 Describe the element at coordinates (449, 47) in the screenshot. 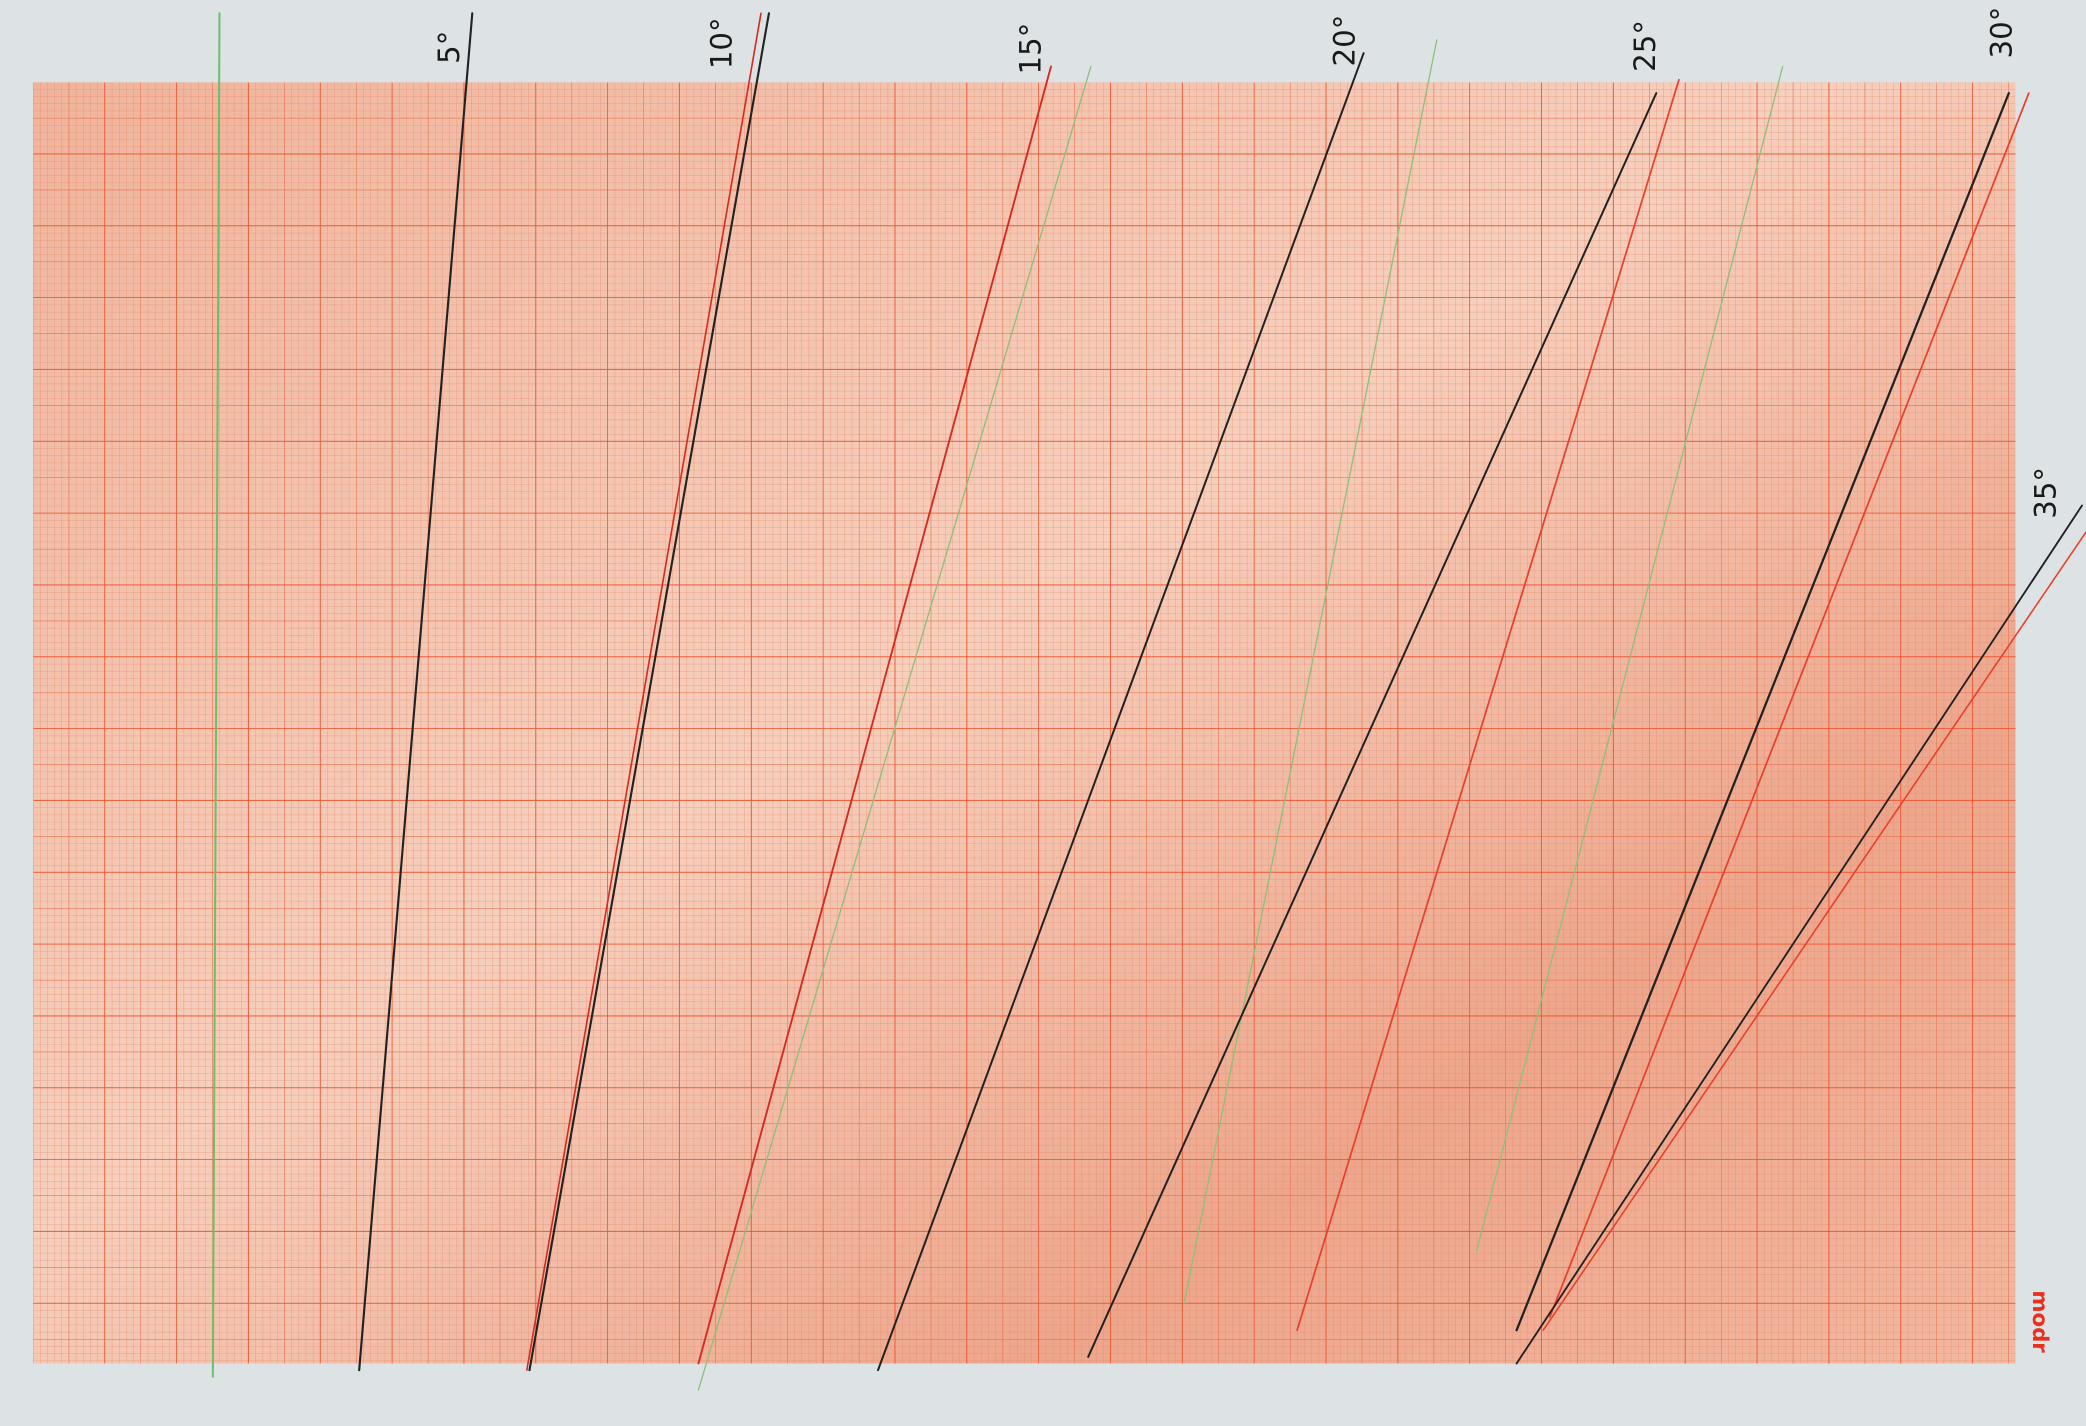

I see `angle-label: 5°` at that location.